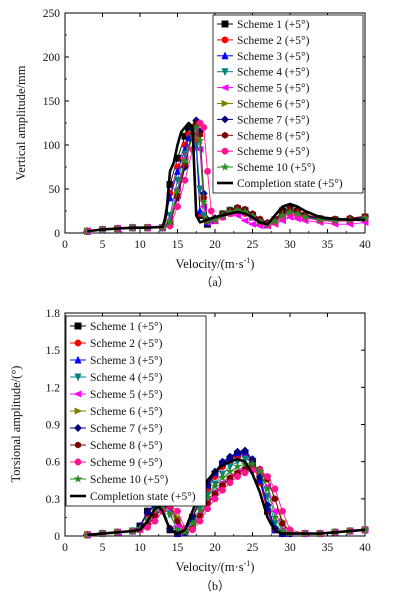 The image size is (410, 599). What do you see at coordinates (126, 412) in the screenshot?
I see `legend-label: Scheme 6 (+5°)` at bounding box center [126, 412].